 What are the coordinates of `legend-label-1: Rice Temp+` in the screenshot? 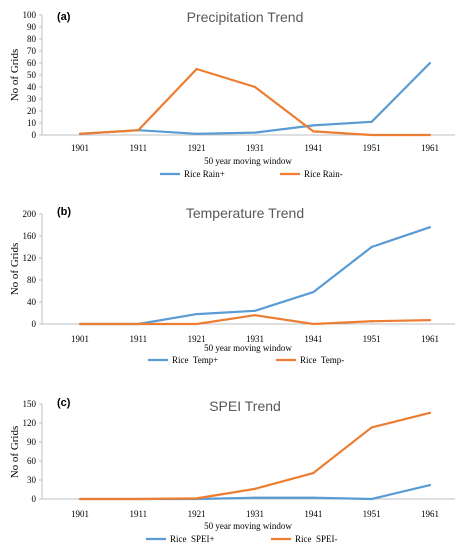 It's located at (195, 360).